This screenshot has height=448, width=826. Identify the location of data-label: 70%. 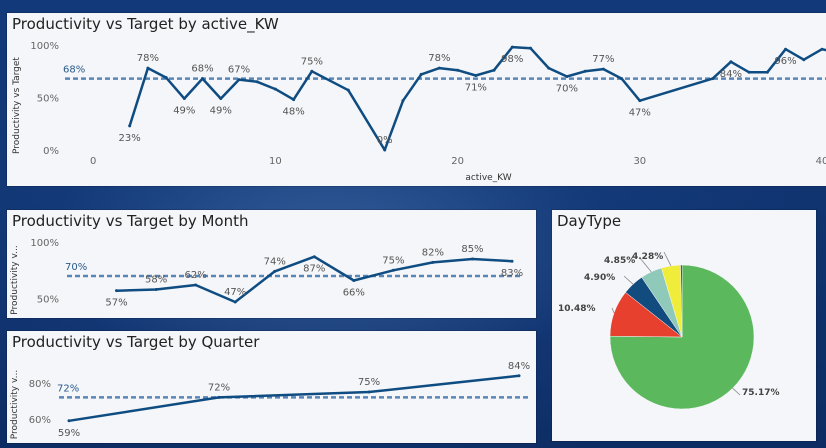
(567, 89).